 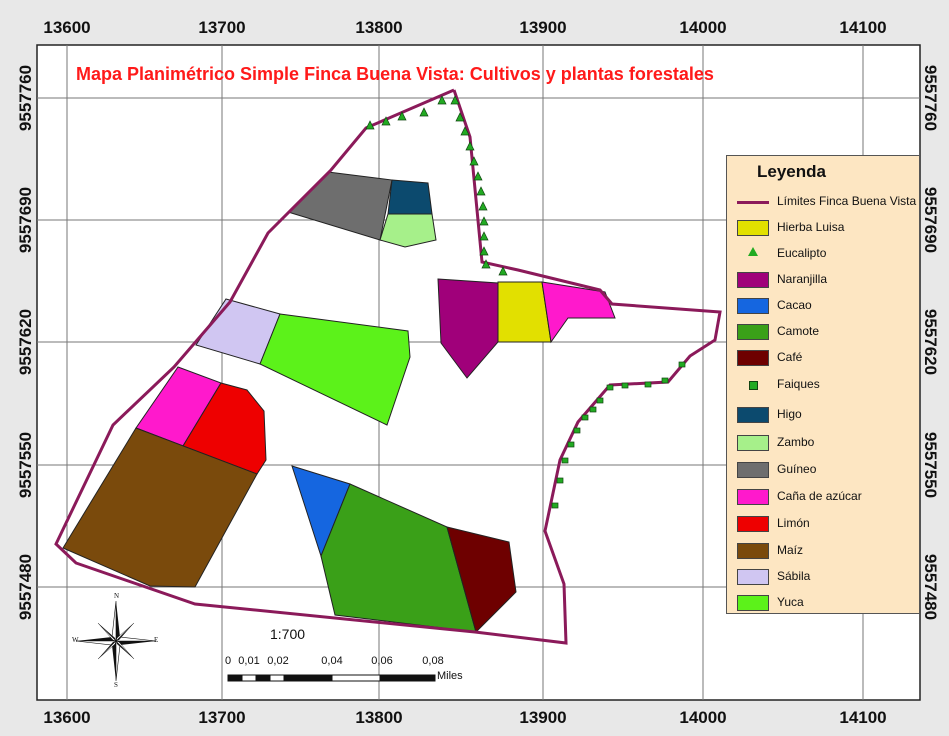 I want to click on legend-item-eucalipto: Eucalipto, so click(x=824, y=254).